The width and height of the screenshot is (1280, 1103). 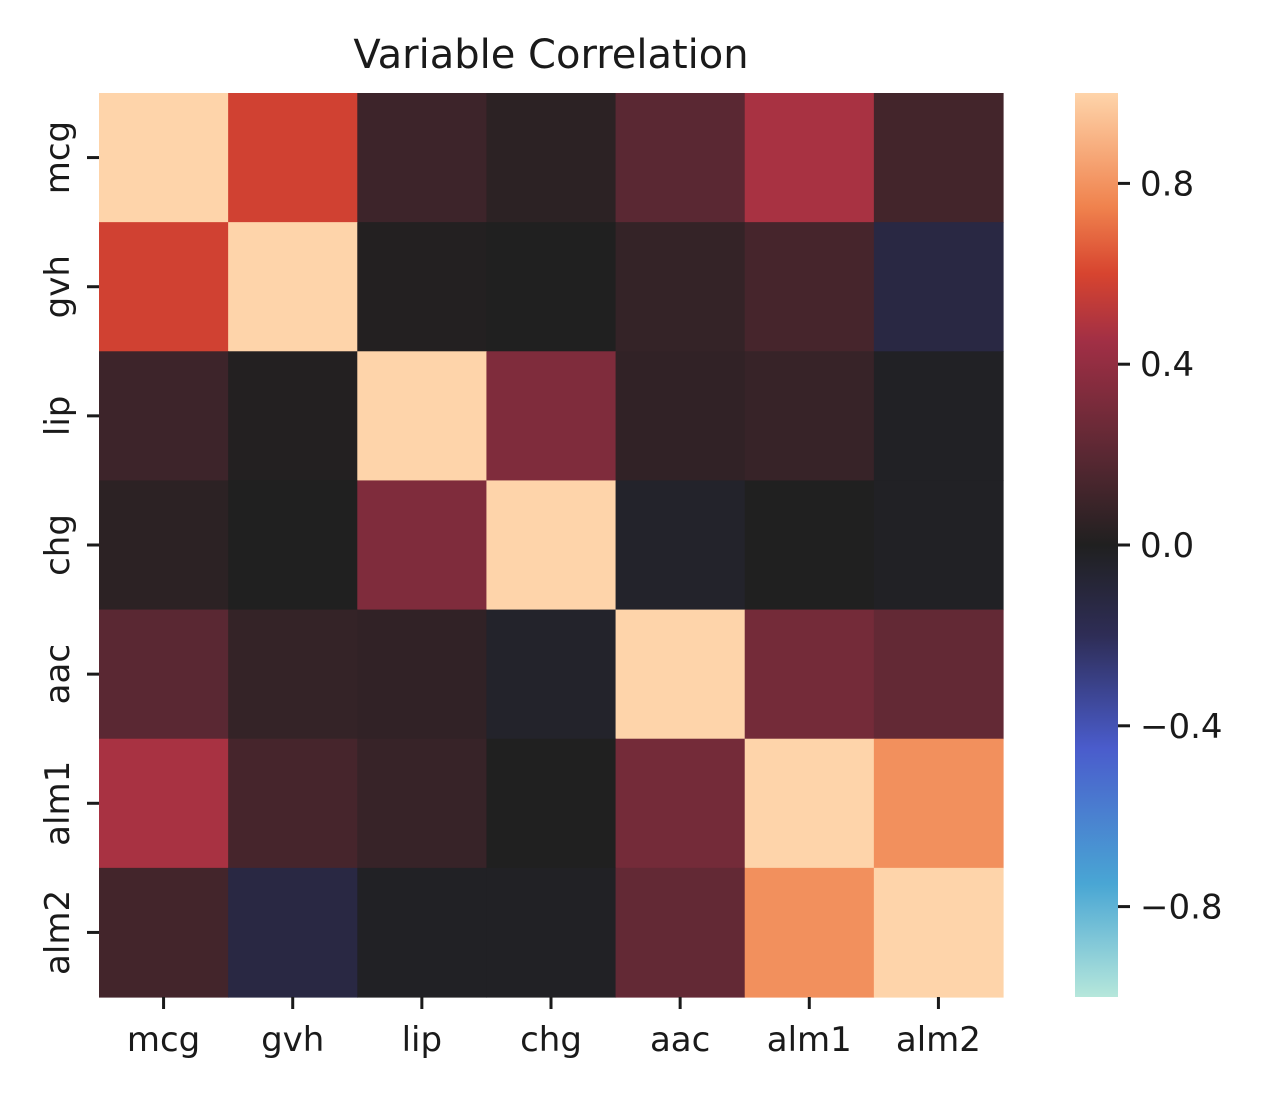 What do you see at coordinates (938, 1040) in the screenshot?
I see `x-tick-label: alm2` at bounding box center [938, 1040].